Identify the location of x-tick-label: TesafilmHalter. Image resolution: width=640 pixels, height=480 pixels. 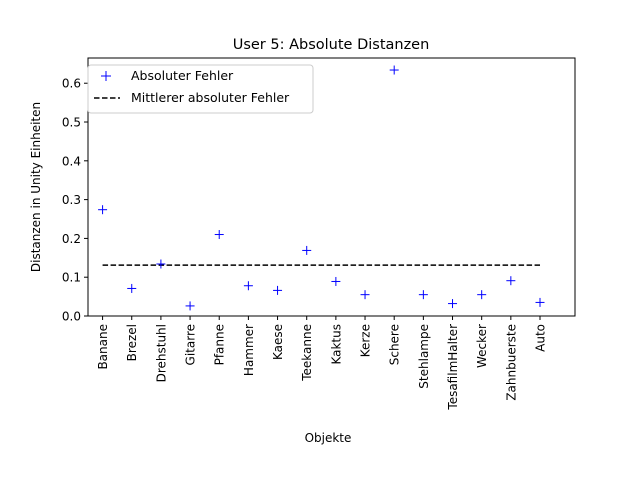
(453, 367).